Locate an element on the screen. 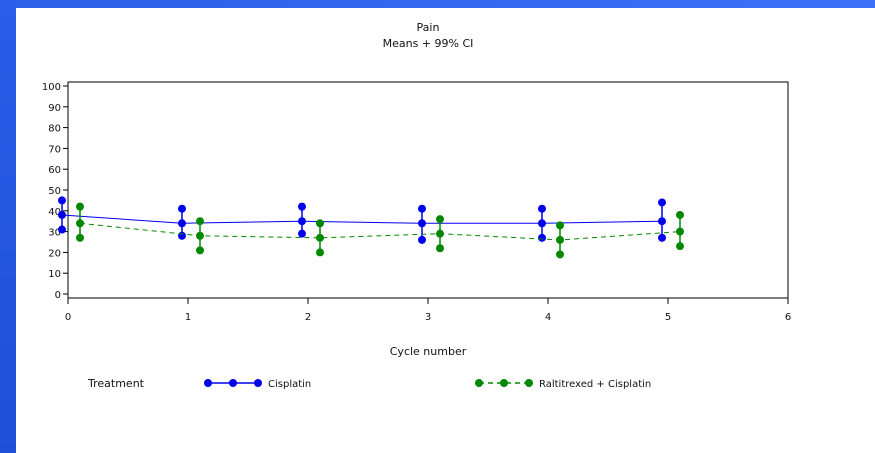 Image resolution: width=875 pixels, height=453 pixels. y-tick-label: 20 is located at coordinates (54, 253).